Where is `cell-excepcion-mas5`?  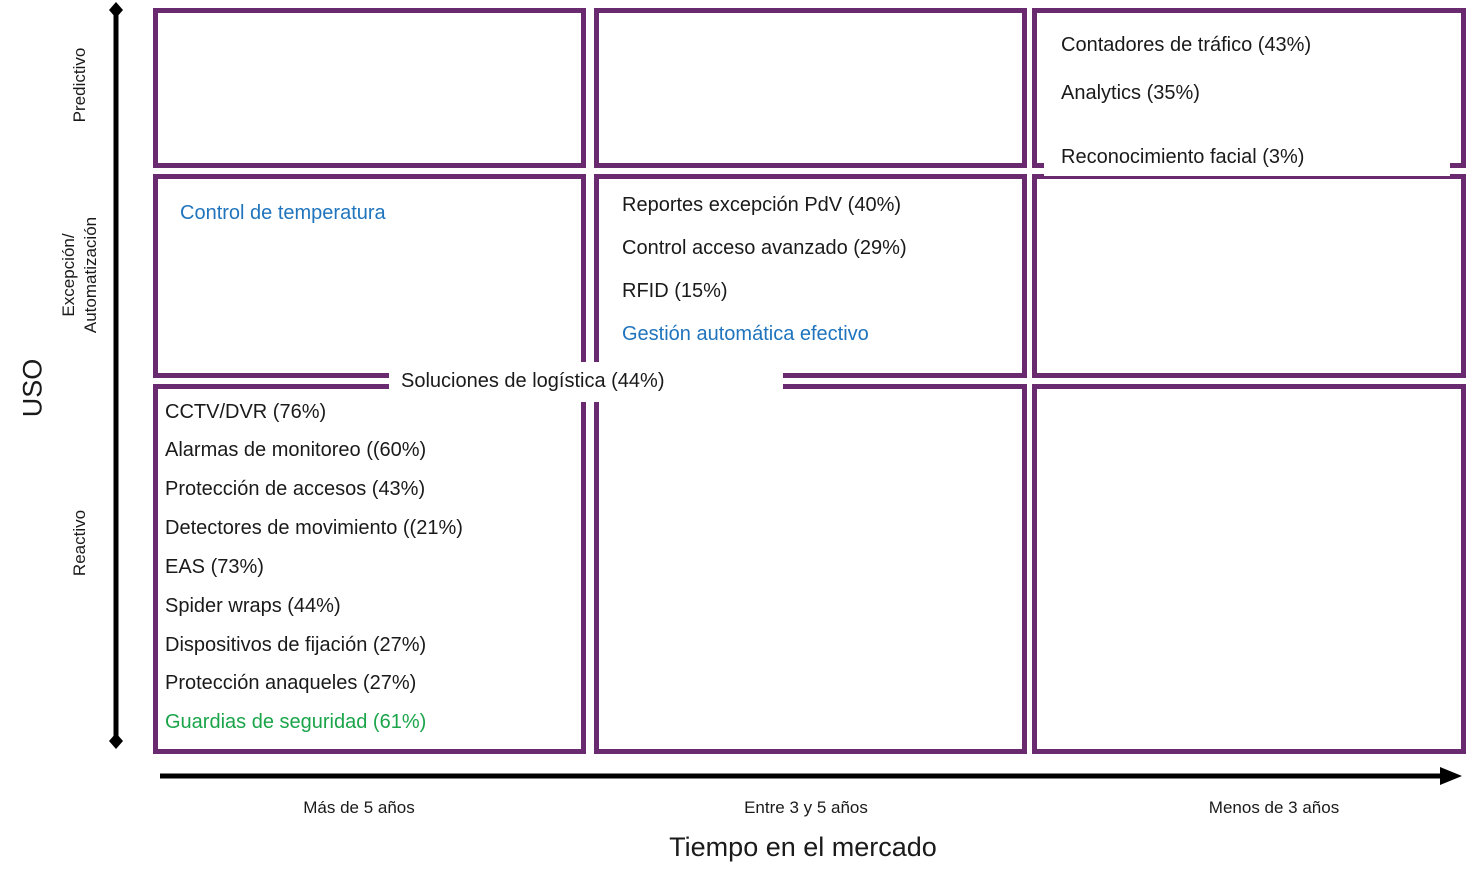
cell-excepcion-mas5 is located at coordinates (369, 276).